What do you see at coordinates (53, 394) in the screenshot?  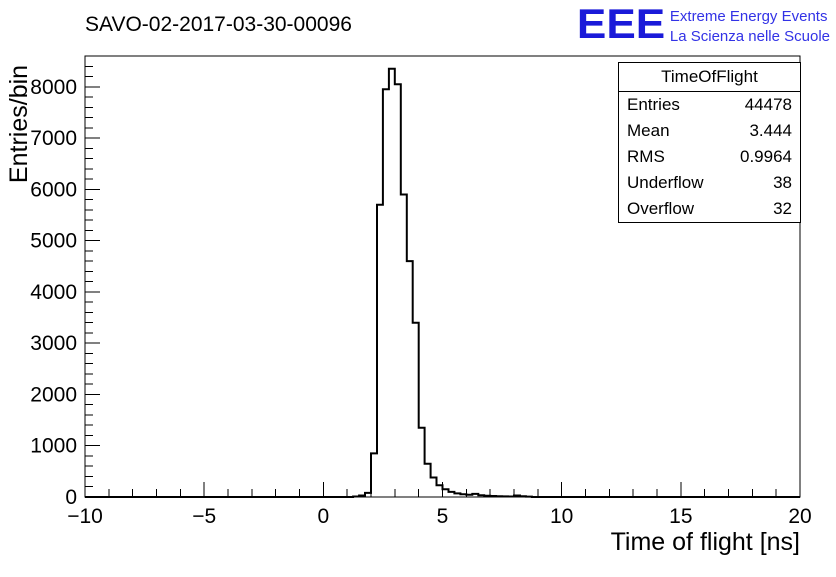 I see `svg-text: 2000` at bounding box center [53, 394].